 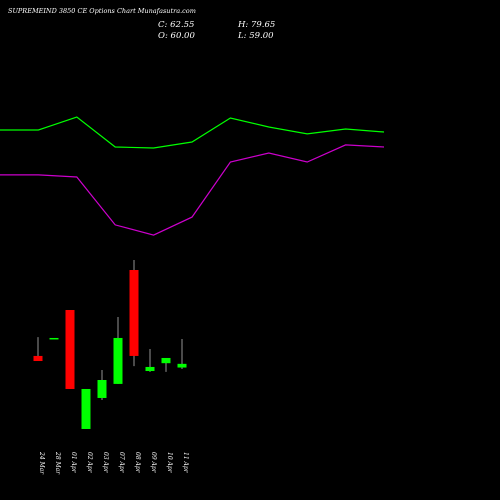 What do you see at coordinates (153, 463) in the screenshot?
I see `x-tick-label: 09 Apr` at bounding box center [153, 463].